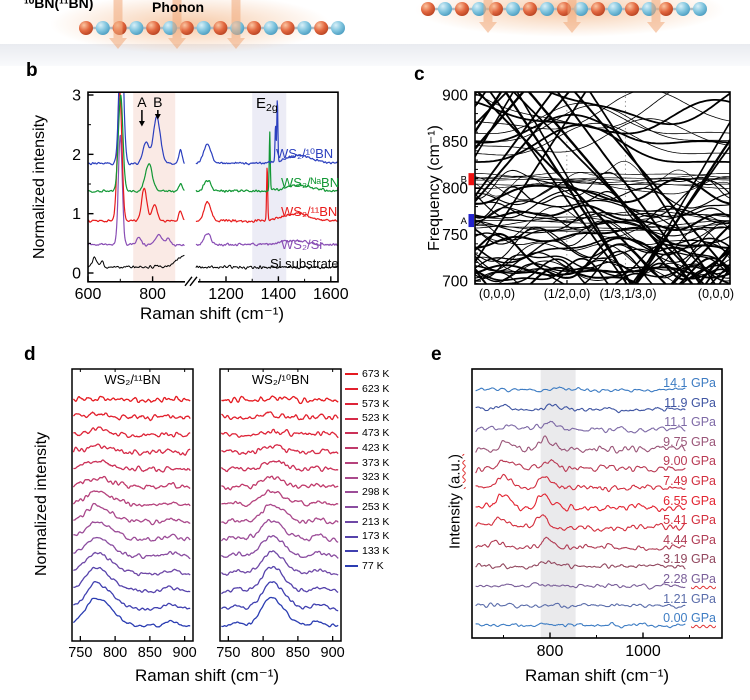 This screenshot has width=750, height=700. Describe the element at coordinates (673, 540) in the screenshot. I see `pressure-label: 4.44 GPa` at that location.